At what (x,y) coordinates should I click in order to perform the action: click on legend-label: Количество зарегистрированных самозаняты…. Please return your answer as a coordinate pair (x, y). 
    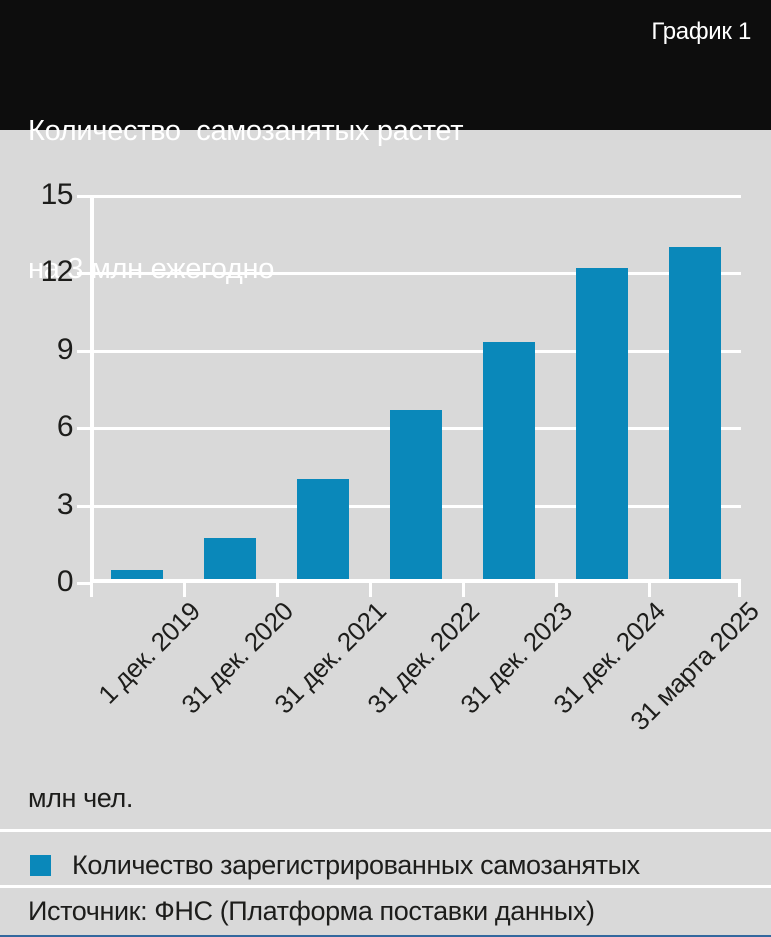
    Looking at the image, I should click on (356, 865).